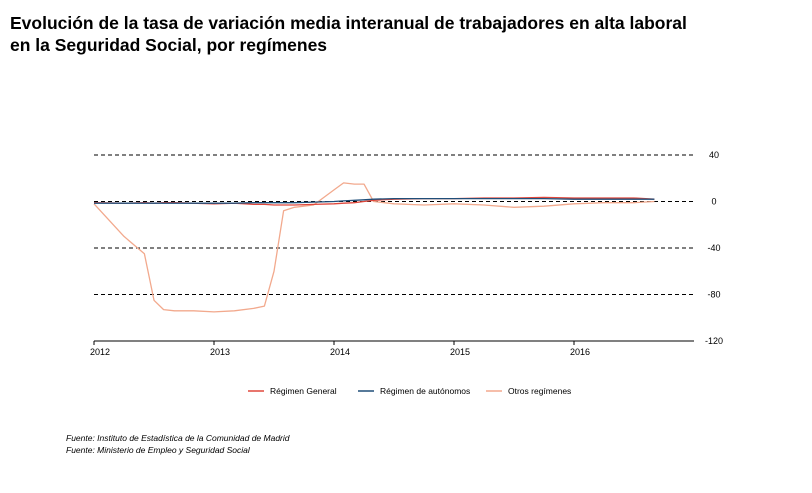  Describe the element at coordinates (713, 295) in the screenshot. I see `y-tick-label: -80` at that location.